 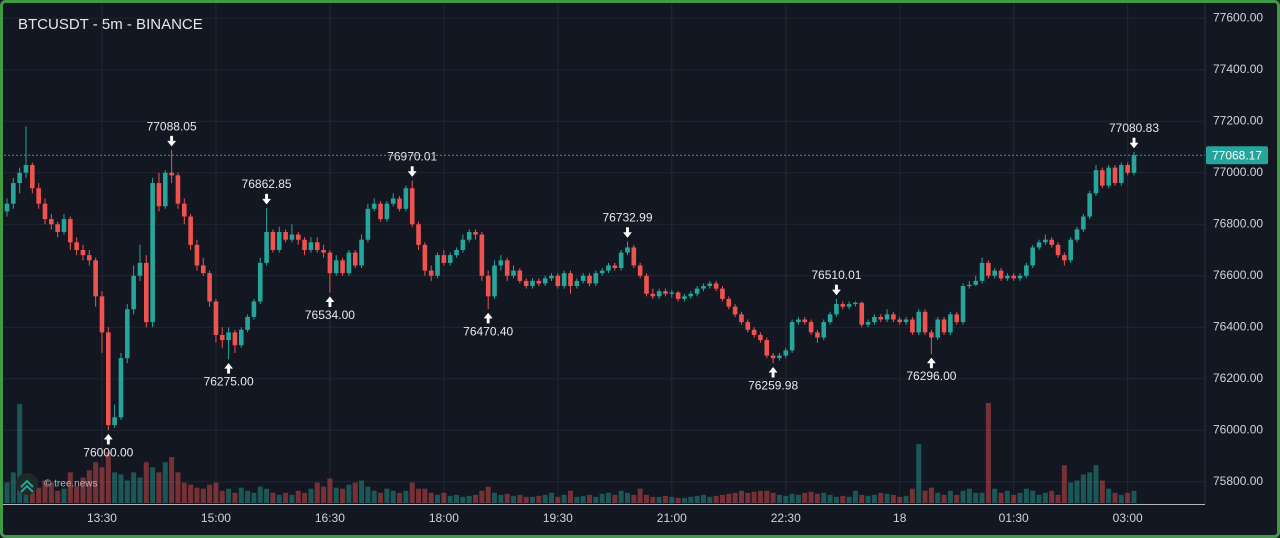 I want to click on watermark: © tree.news, so click(x=57, y=484).